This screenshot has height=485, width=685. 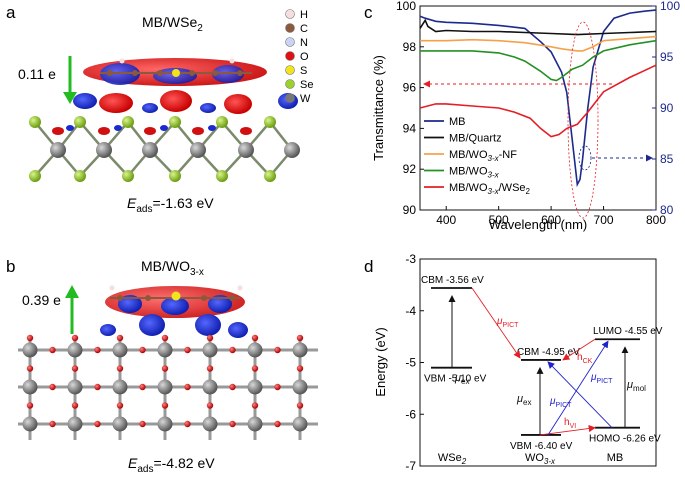 I want to click on chart-d-ytick-label: -6, so click(x=410, y=414).